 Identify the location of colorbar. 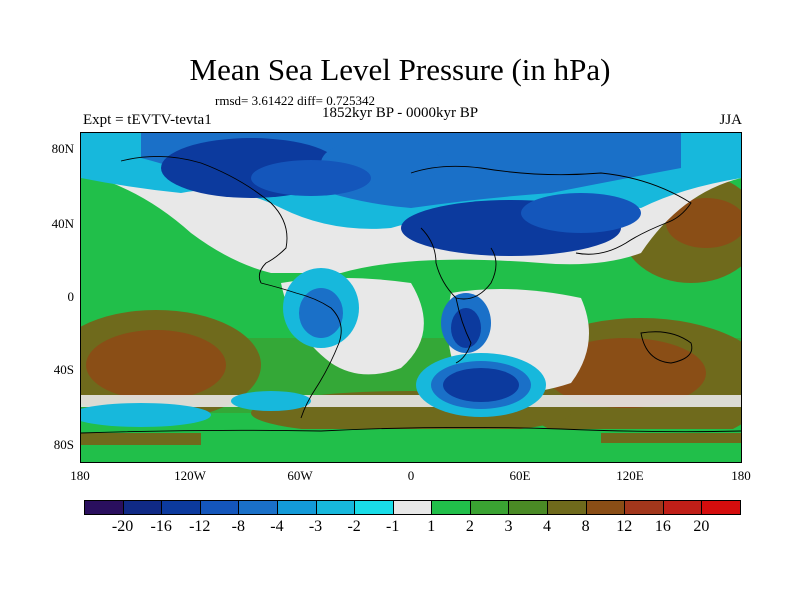
(412, 507).